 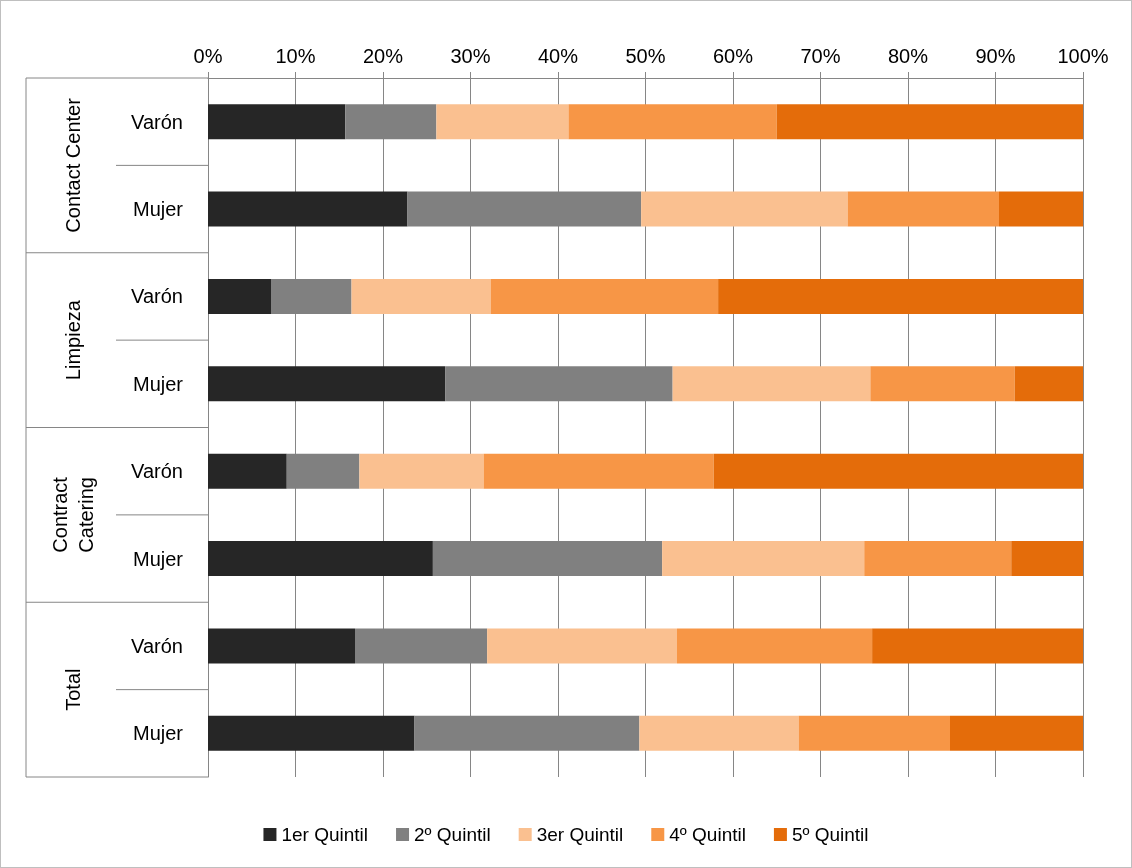 I want to click on x-tick-label: 30%, so click(x=470, y=56).